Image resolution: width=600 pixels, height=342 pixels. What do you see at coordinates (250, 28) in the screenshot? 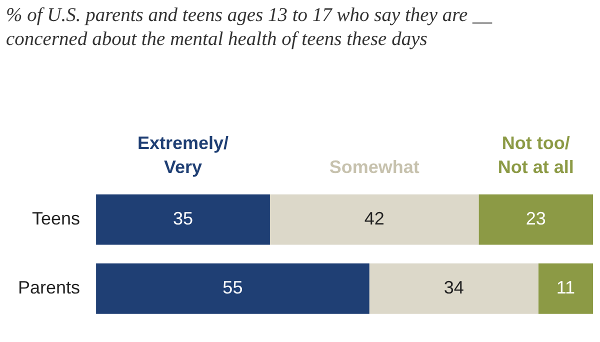
I see `chart-title: % of U.S. parents and teens ages 13 to 17 who say they are __ concerned about the mental health of teens these days` at bounding box center [250, 28].